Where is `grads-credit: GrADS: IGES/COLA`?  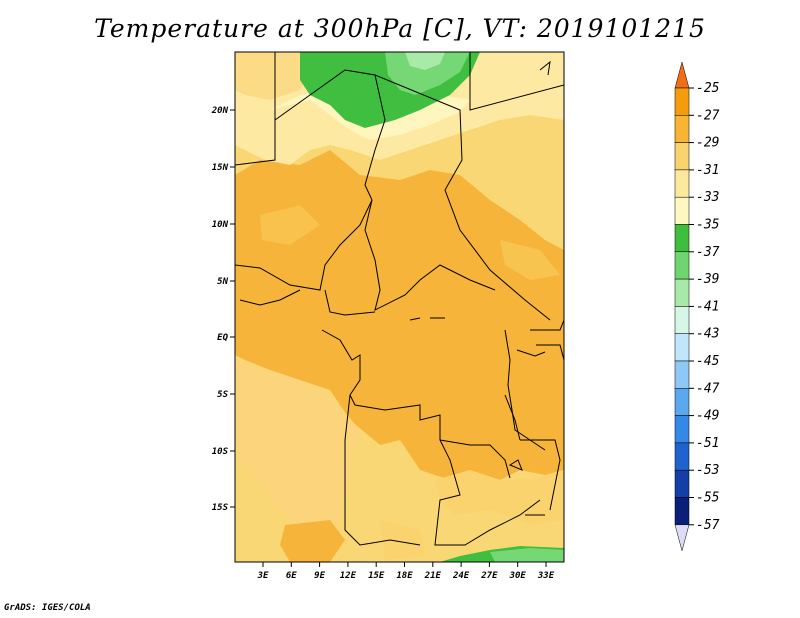 grads-credit: GrADS: IGES/COLA is located at coordinates (47, 608).